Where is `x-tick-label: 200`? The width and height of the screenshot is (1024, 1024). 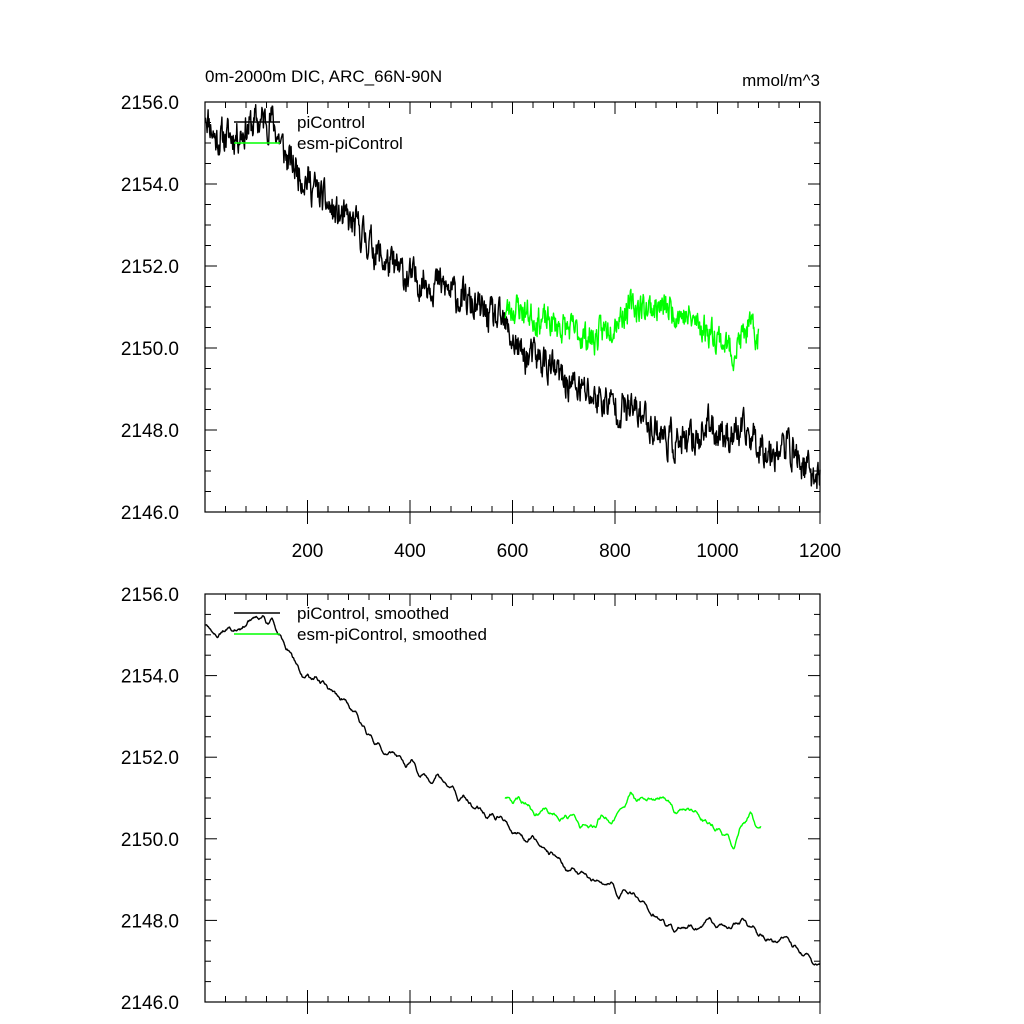 x-tick-label: 200 is located at coordinates (308, 551).